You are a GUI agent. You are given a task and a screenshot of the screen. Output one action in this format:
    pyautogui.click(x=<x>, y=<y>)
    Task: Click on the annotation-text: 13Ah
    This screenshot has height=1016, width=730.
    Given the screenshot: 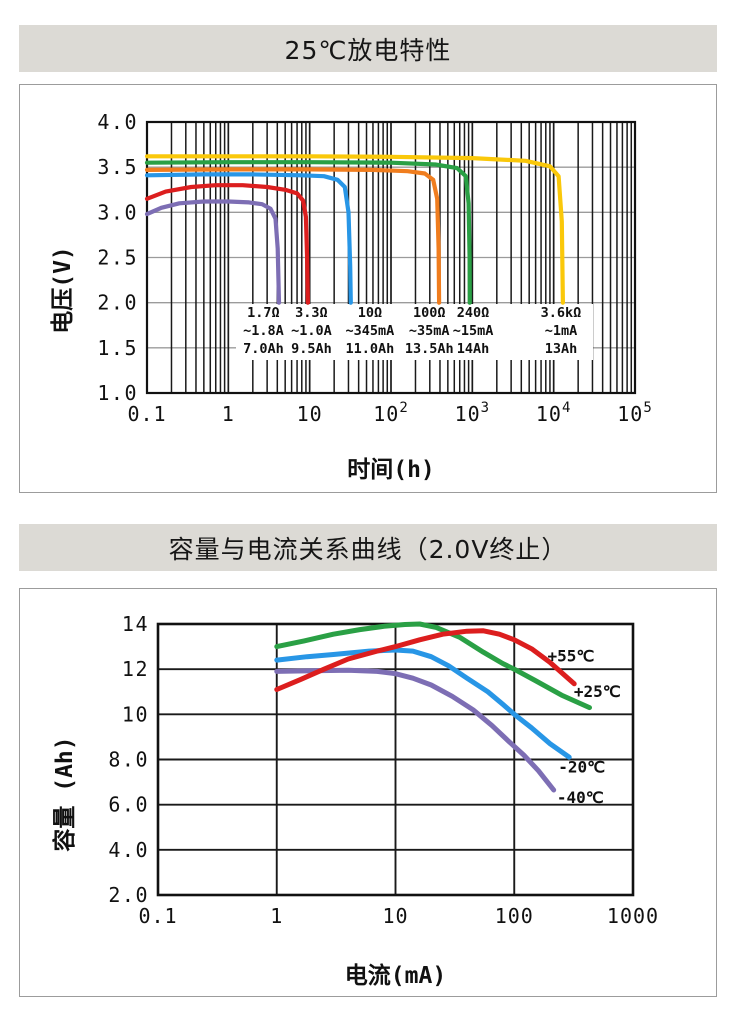 What is the action you would take?
    pyautogui.click(x=561, y=349)
    